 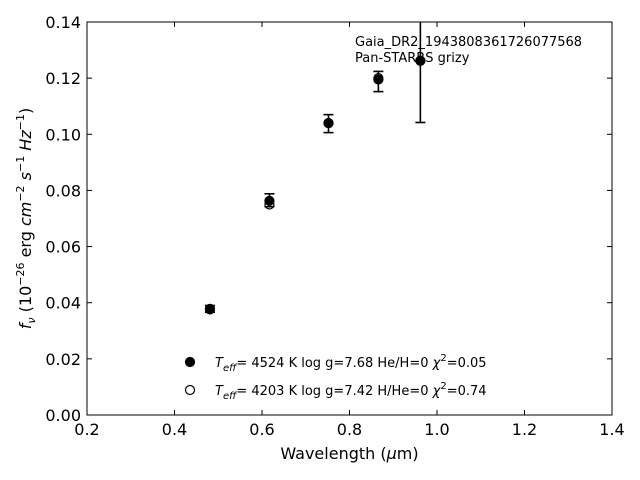 What do you see at coordinates (351, 391) in the screenshot?
I see `legend-entry-text: Teff= 4203 K log g=7.42 H/He=0 χ2=0.74` at bounding box center [351, 391].